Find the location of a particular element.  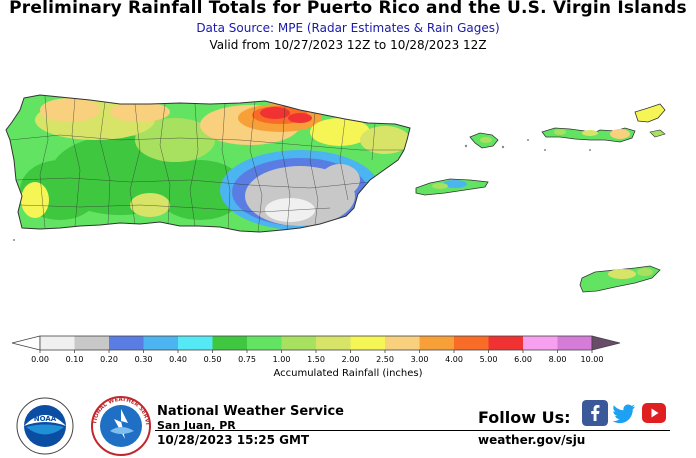

facebook-icon is located at coordinates (595, 413).